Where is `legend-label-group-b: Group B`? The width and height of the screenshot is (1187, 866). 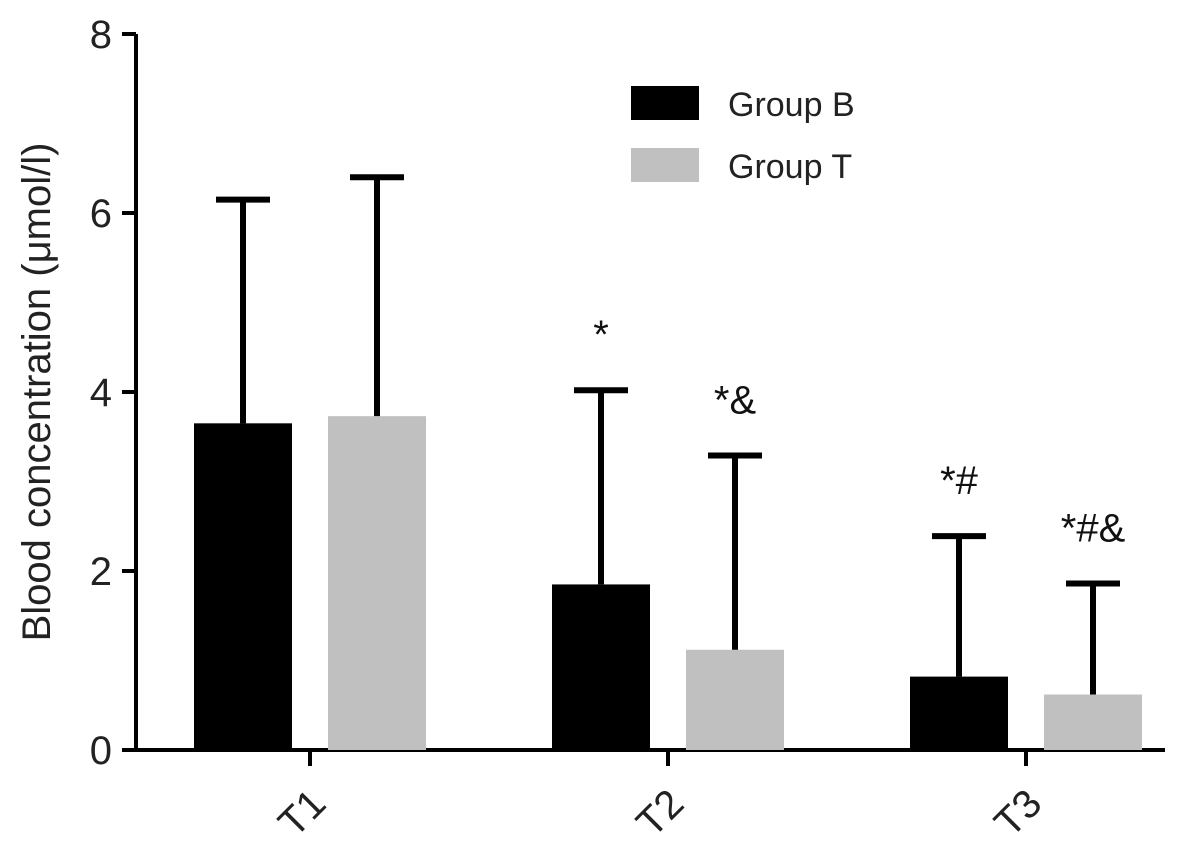
legend-label-group-b: Group B is located at coordinates (791, 105).